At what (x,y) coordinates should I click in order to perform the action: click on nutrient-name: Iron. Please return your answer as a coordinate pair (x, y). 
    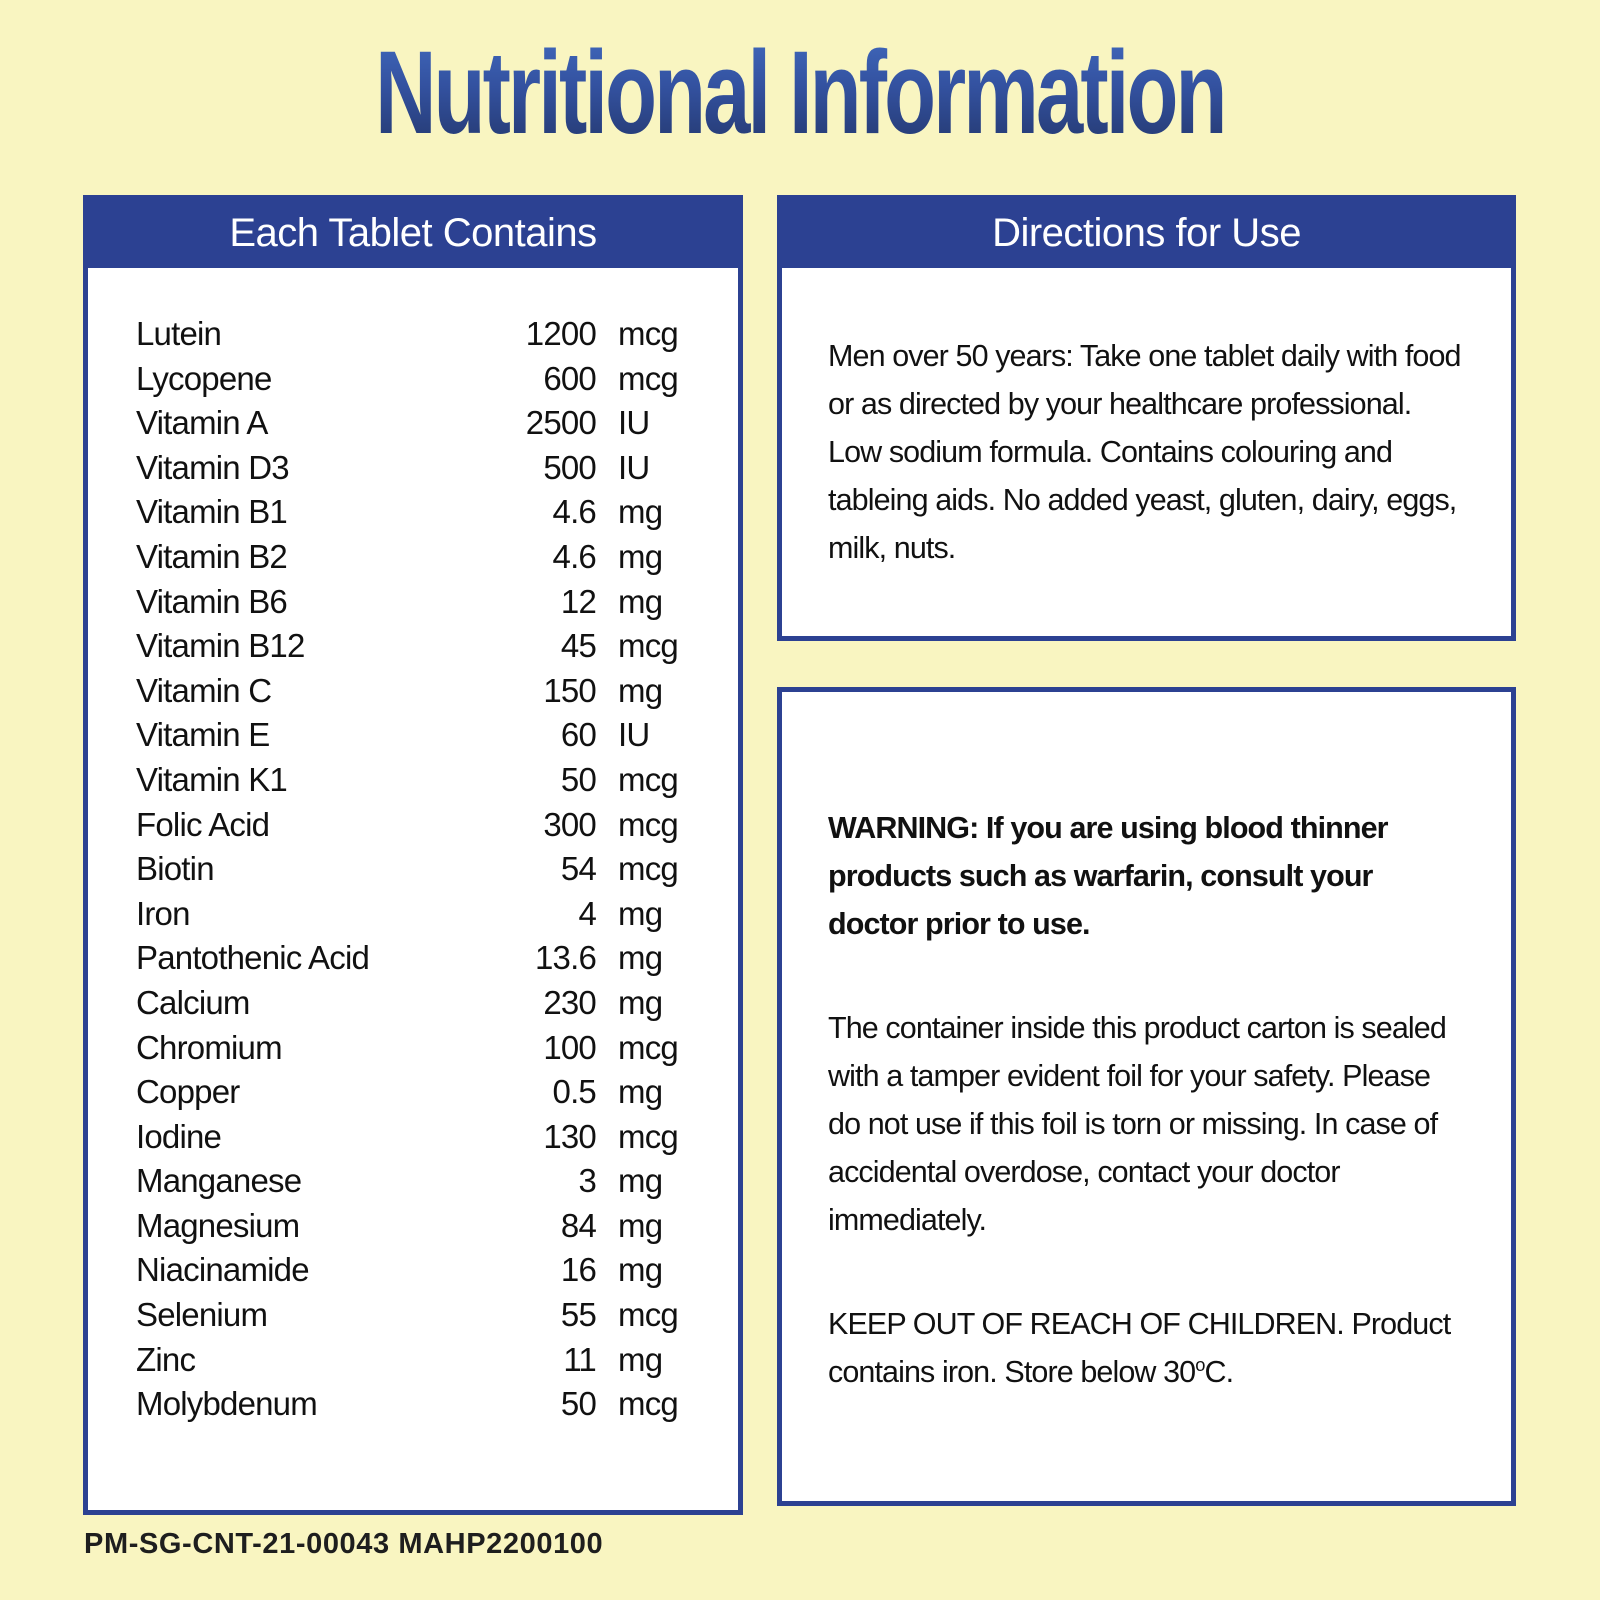
    Looking at the image, I should click on (163, 913).